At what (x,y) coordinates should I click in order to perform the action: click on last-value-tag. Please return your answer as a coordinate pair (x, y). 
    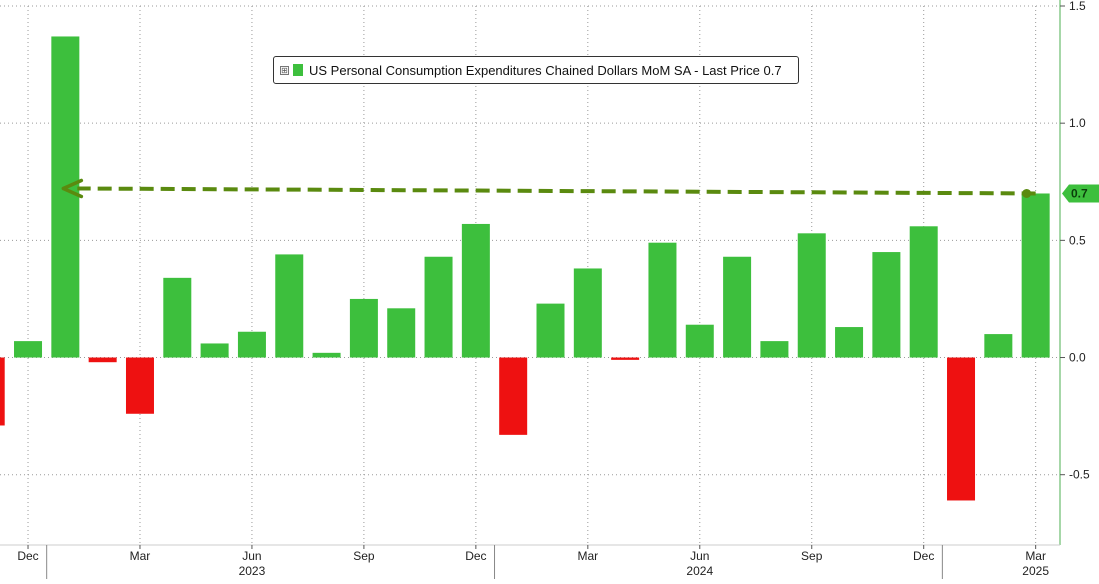
    Looking at the image, I should click on (1080, 193).